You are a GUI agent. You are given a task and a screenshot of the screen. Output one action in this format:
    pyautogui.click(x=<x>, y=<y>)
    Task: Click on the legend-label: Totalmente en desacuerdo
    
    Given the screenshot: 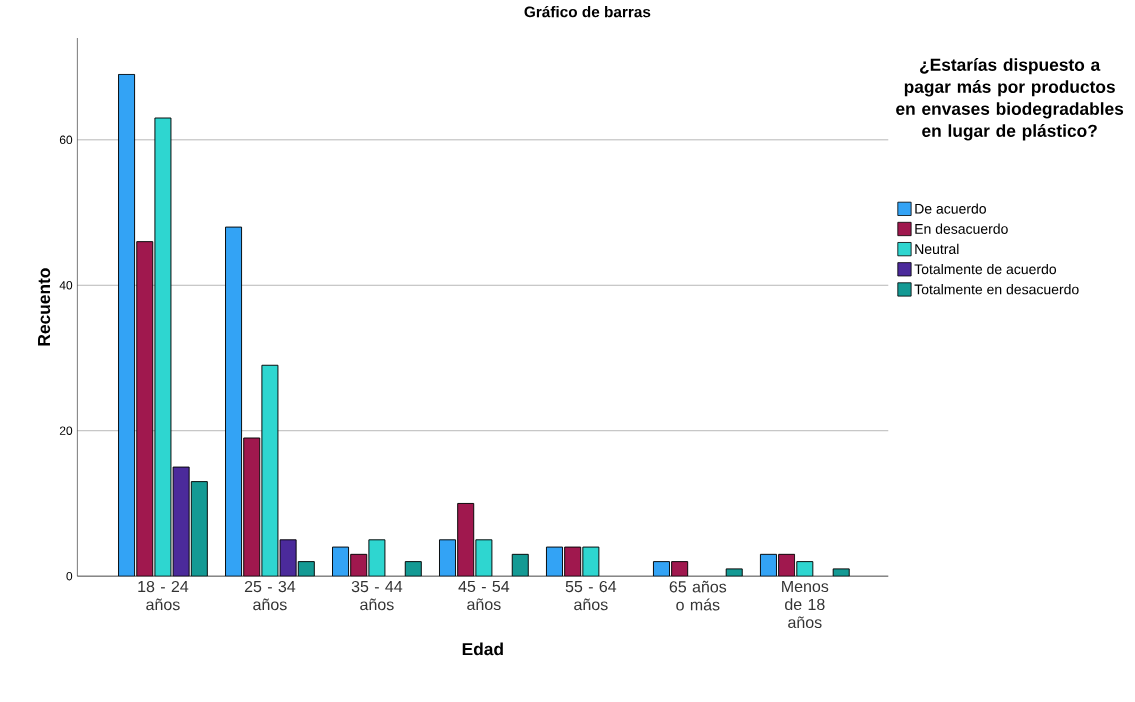 What is the action you would take?
    pyautogui.click(x=996, y=289)
    